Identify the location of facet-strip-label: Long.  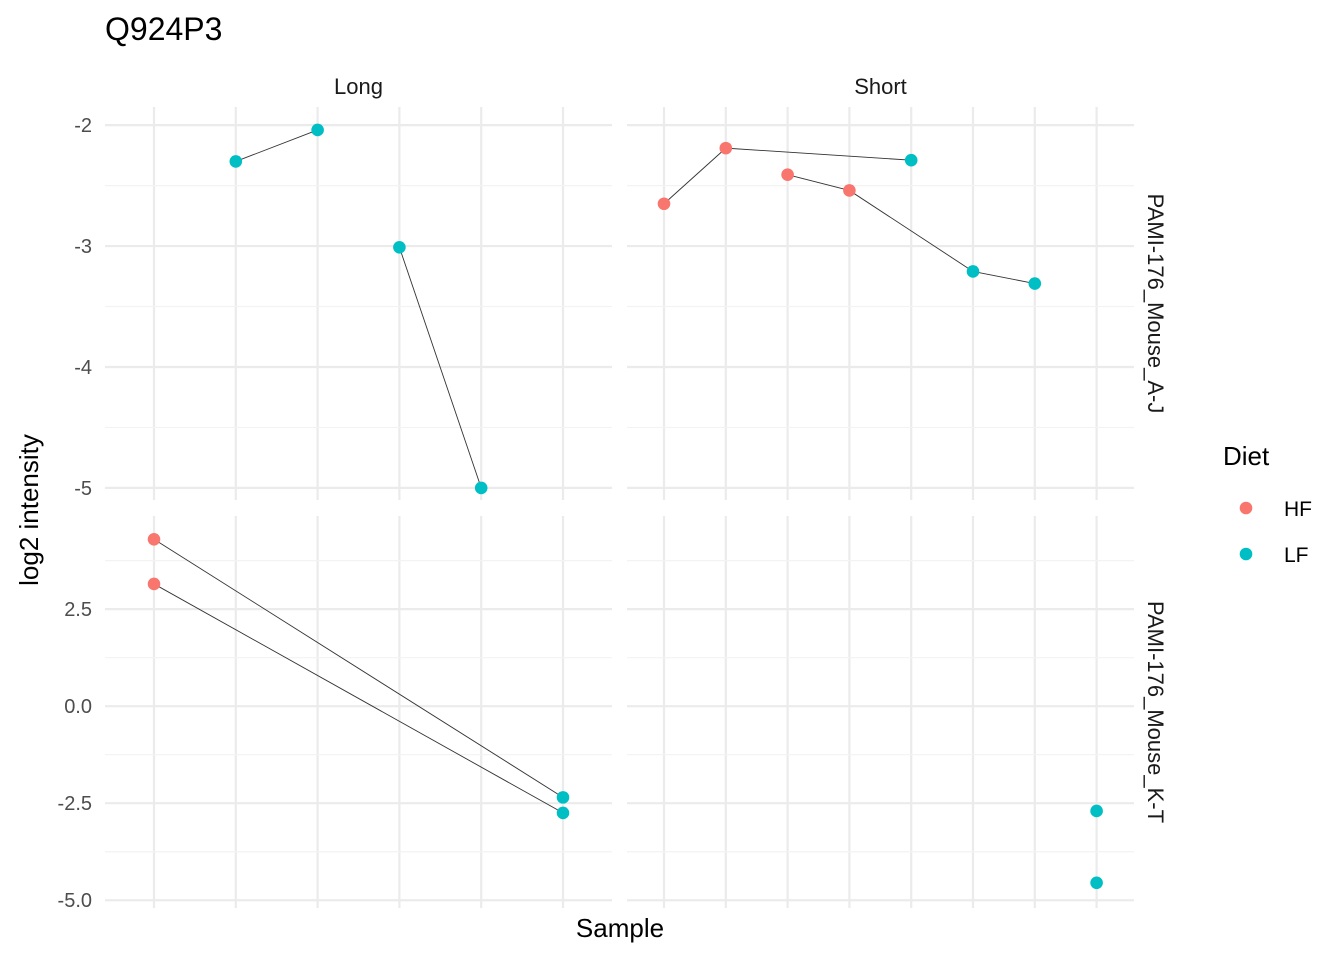
(358, 86).